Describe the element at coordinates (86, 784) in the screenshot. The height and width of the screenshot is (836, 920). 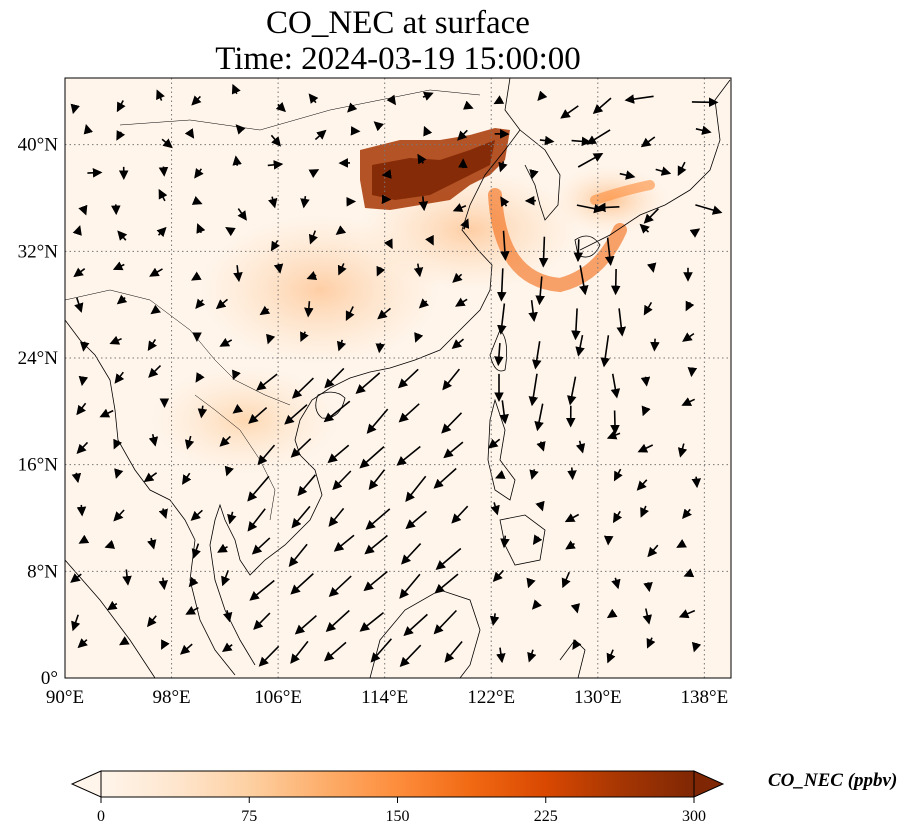
I see `colorbar-extend-min` at that location.